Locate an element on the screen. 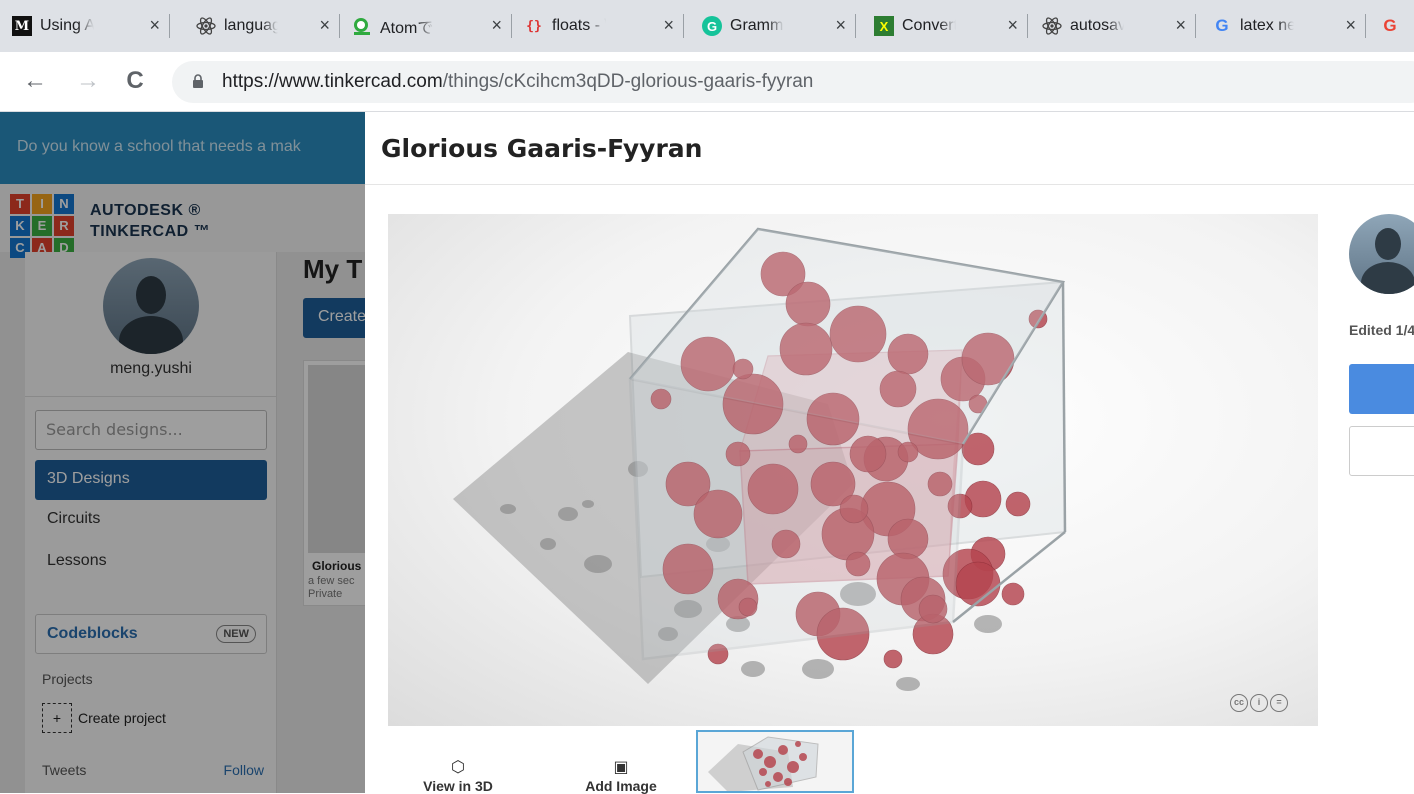 The image size is (1414, 794). tab-title: Atomで is located at coordinates (407, 28).